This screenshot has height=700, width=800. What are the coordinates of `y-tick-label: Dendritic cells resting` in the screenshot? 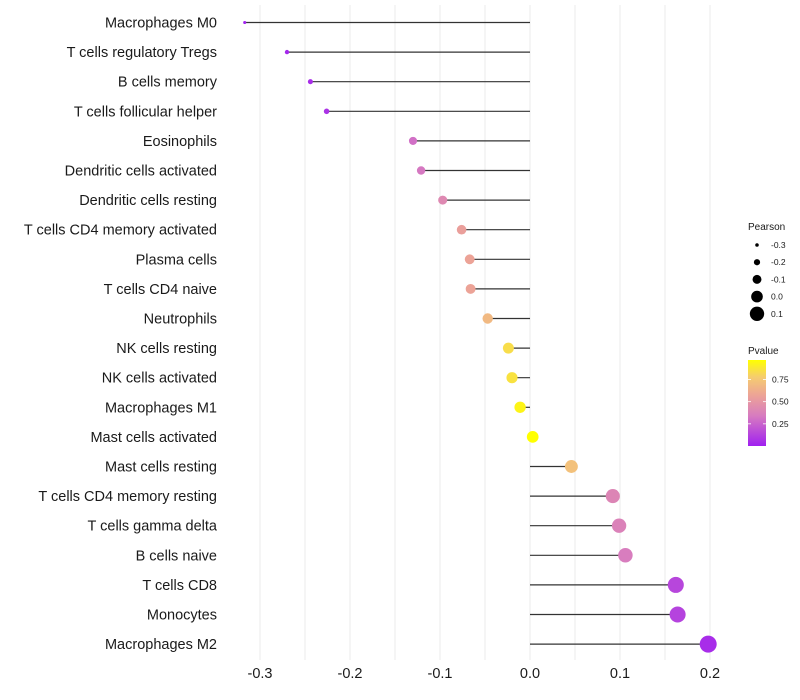 It's located at (148, 201).